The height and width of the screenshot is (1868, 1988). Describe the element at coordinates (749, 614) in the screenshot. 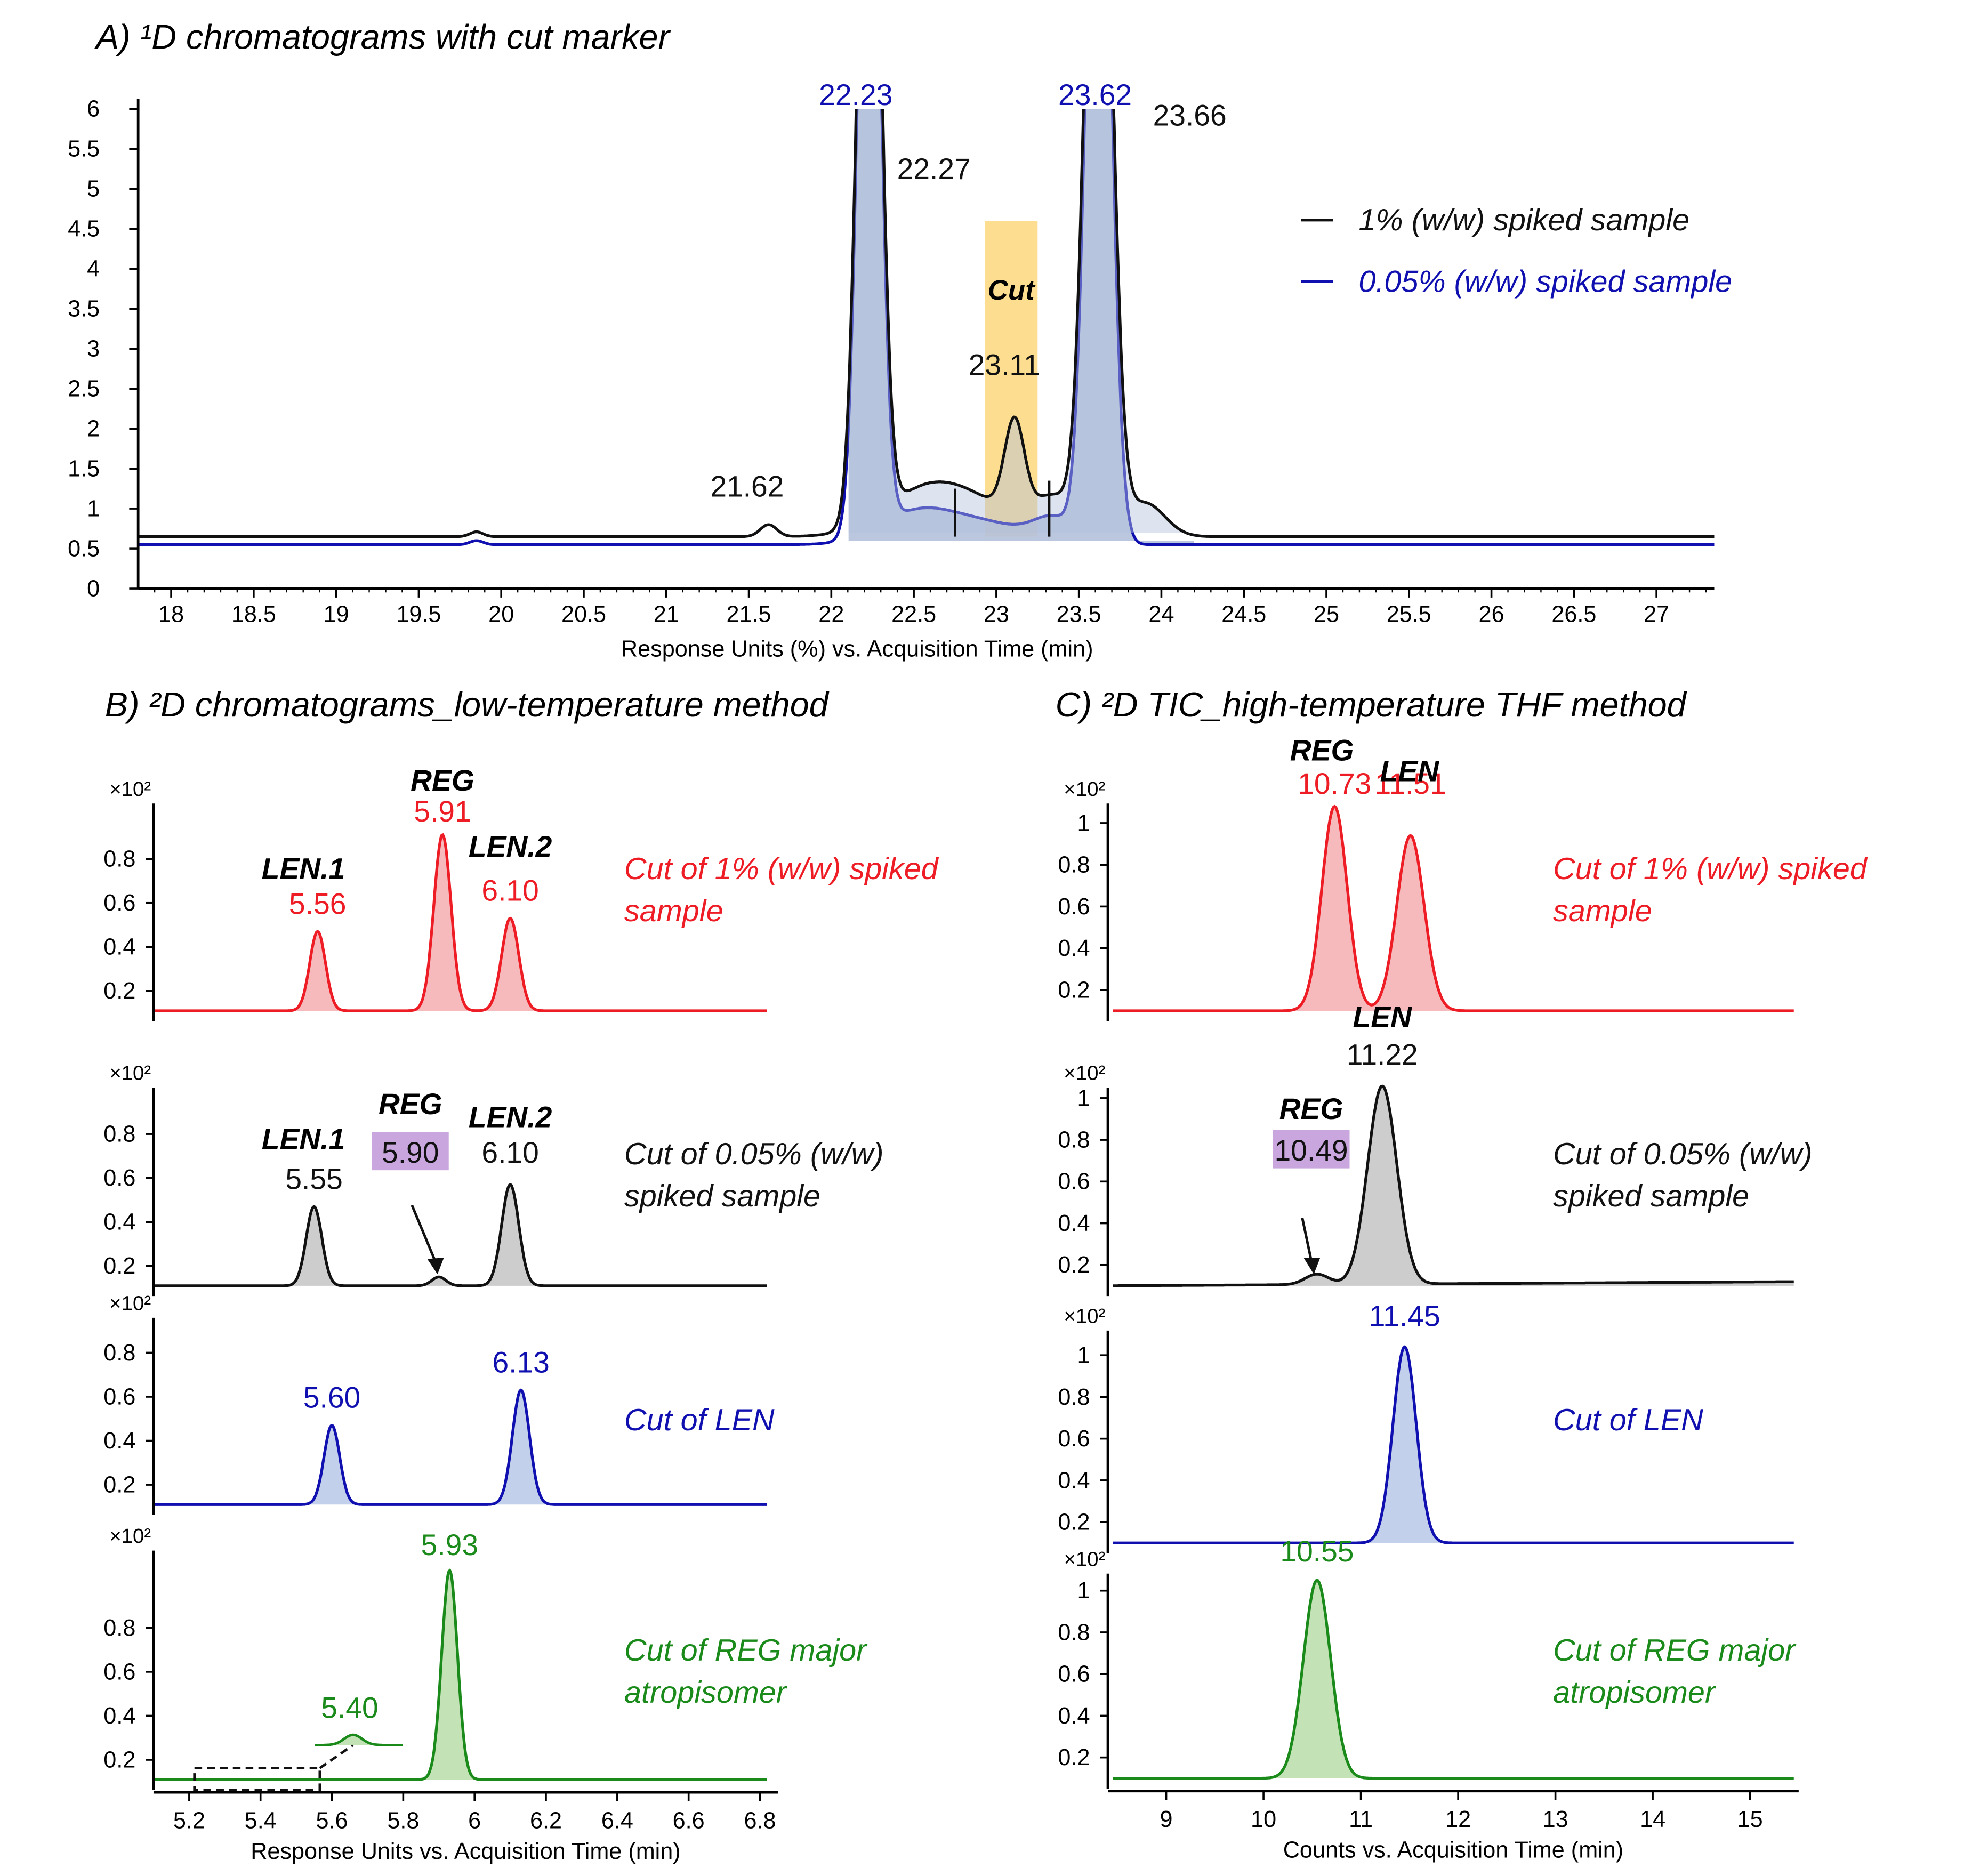

I see `x-tick-label: 21.5` at that location.